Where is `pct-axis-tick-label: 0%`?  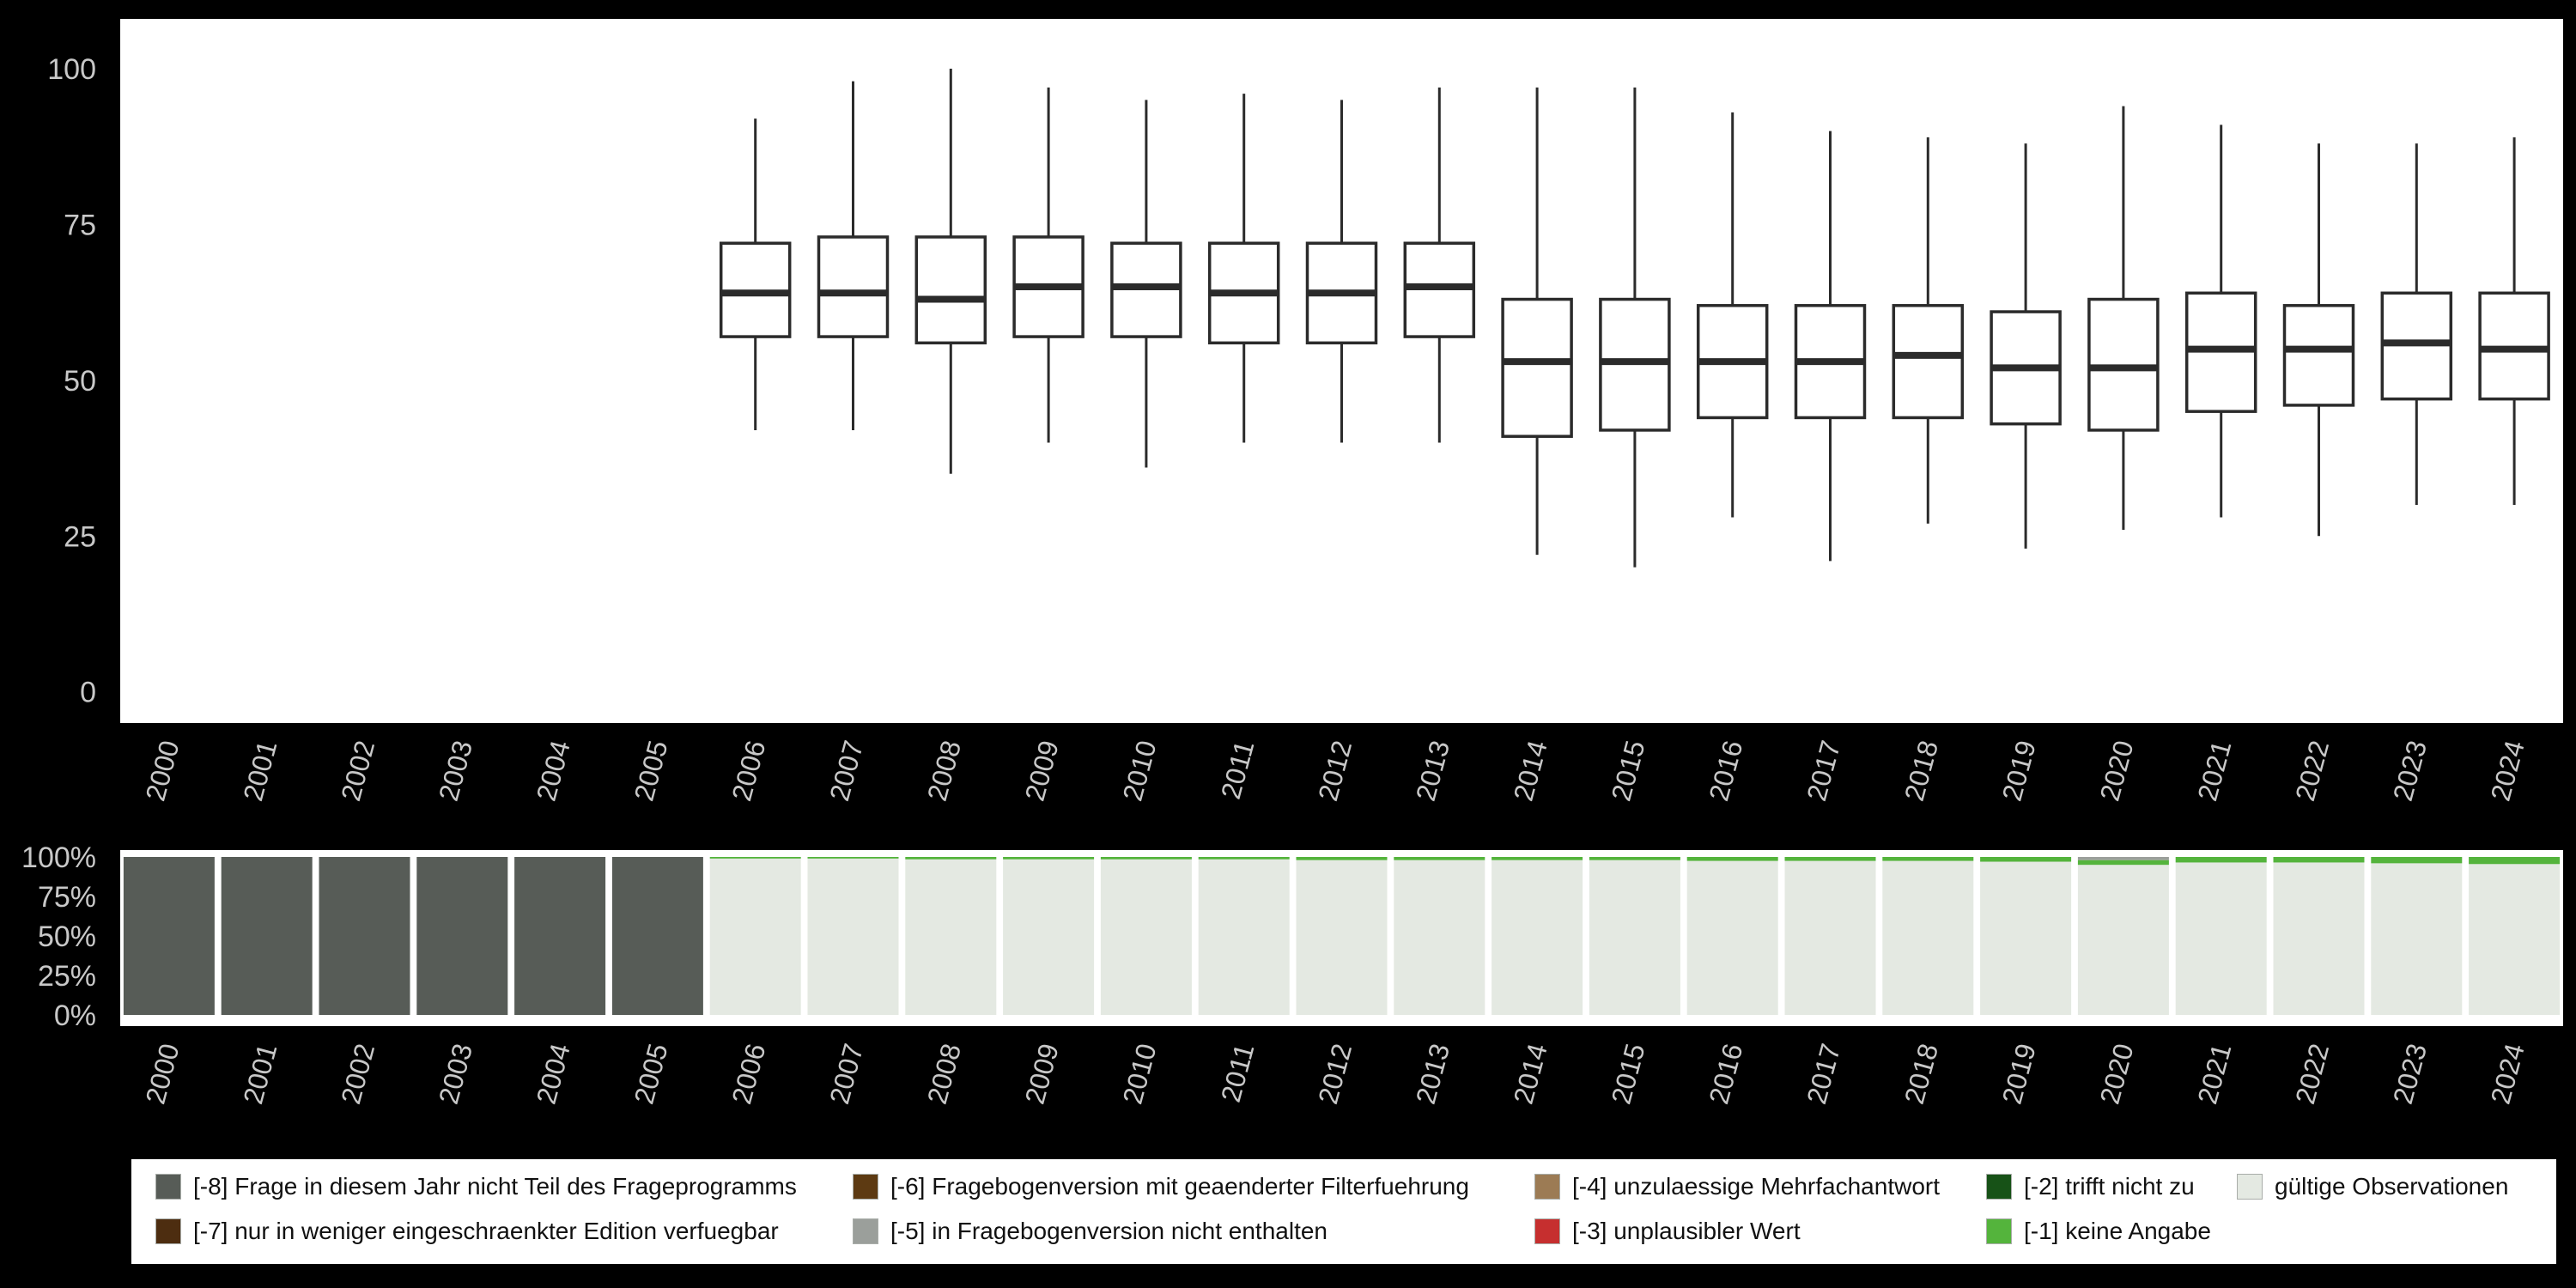
pct-axis-tick-label: 0% is located at coordinates (75, 1016).